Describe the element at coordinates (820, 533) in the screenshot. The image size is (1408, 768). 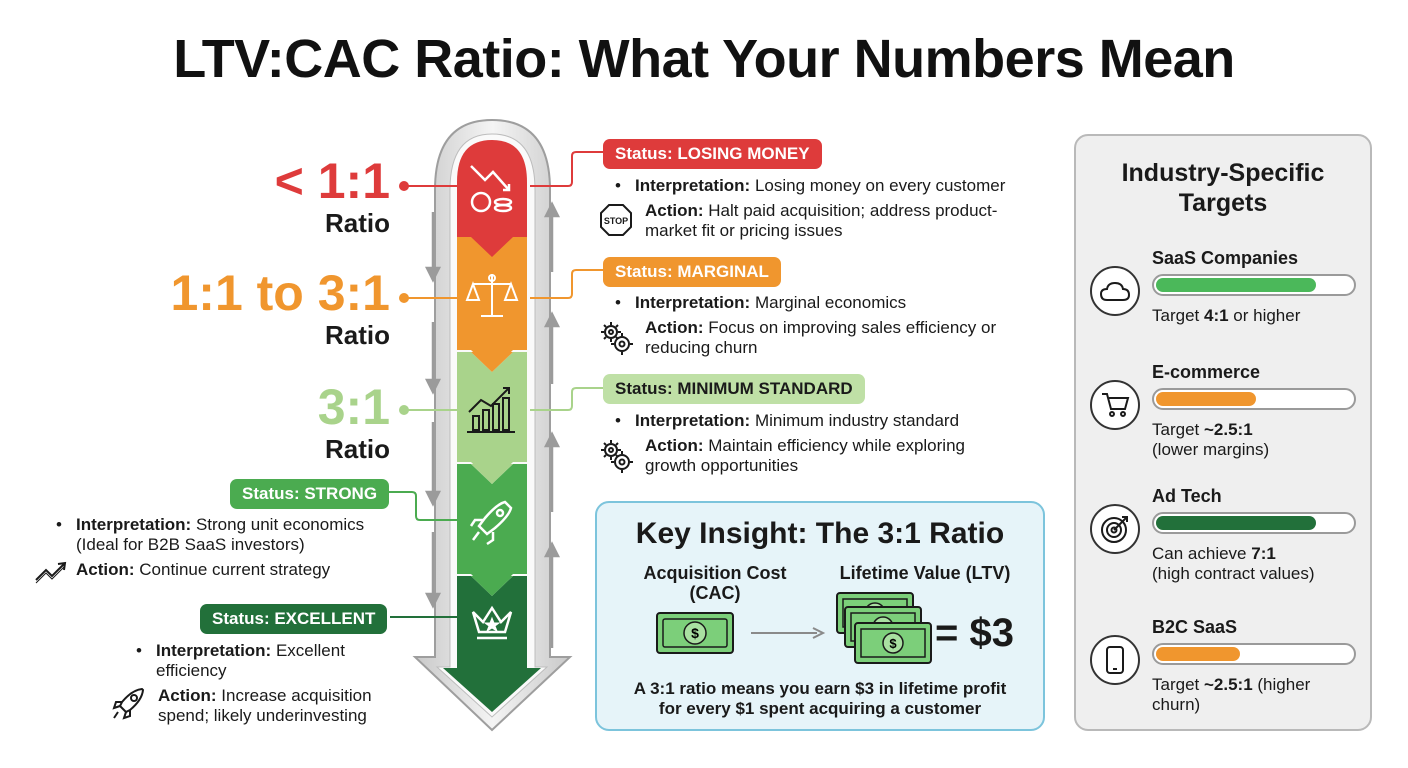
I see `insight-title: Key Insight: The 3:1 Ratio` at that location.